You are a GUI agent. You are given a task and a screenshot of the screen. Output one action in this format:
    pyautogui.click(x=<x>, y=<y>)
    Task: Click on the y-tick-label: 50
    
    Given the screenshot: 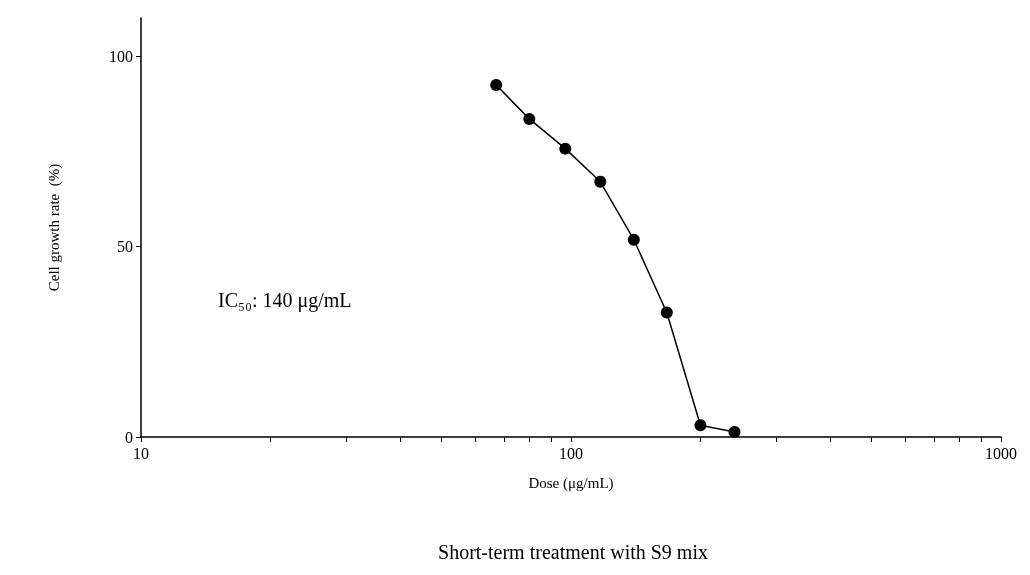 What is the action you would take?
    pyautogui.click(x=125, y=247)
    